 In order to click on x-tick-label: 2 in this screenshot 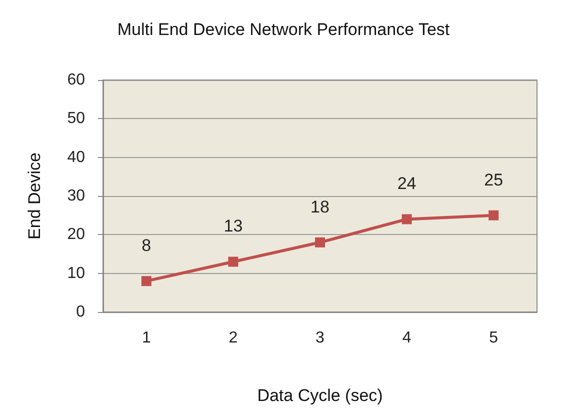, I will do `click(233, 338)`.